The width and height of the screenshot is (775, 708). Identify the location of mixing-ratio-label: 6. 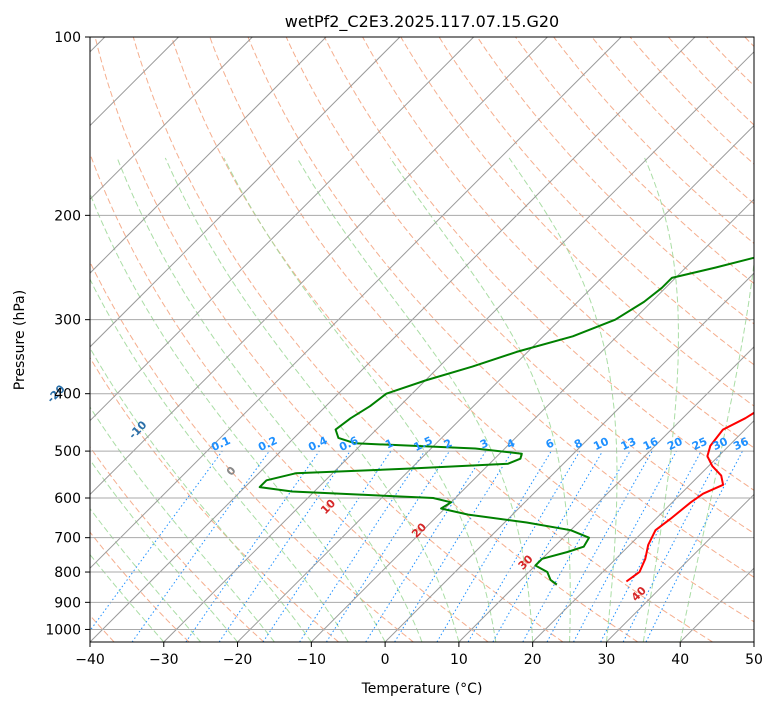
(550, 443).